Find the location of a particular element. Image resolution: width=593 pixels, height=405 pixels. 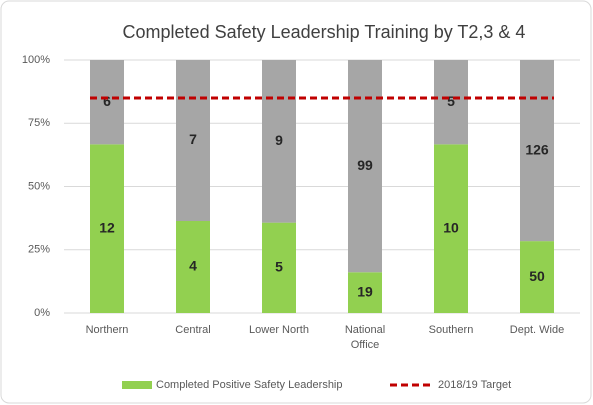

y-tick-label: 100% is located at coordinates (36, 60).